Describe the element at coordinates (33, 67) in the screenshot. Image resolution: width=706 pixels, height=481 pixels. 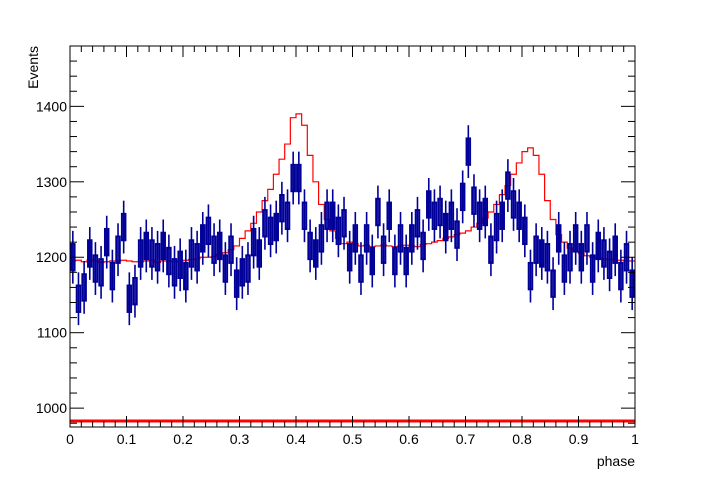
I see `y-axis-title: Events` at that location.